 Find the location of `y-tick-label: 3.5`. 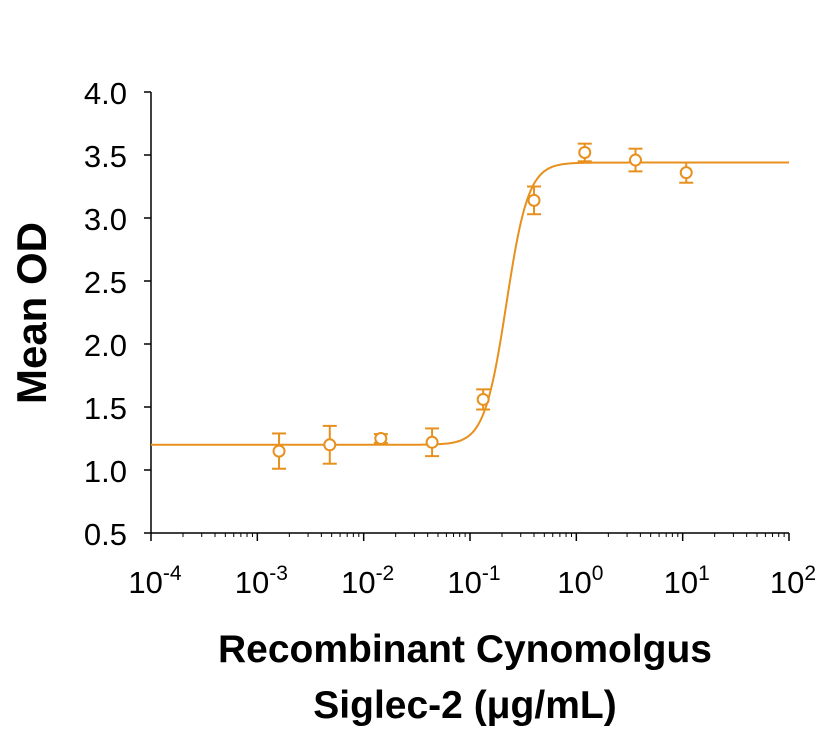

y-tick-label: 3.5 is located at coordinates (105, 156).